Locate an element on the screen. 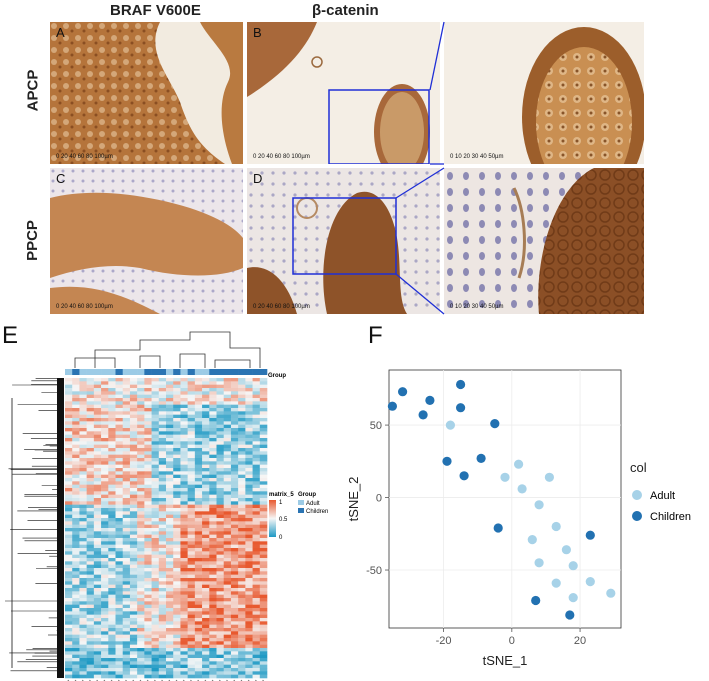 This screenshot has height=681, width=709. point-adult is located at coordinates (539, 505).